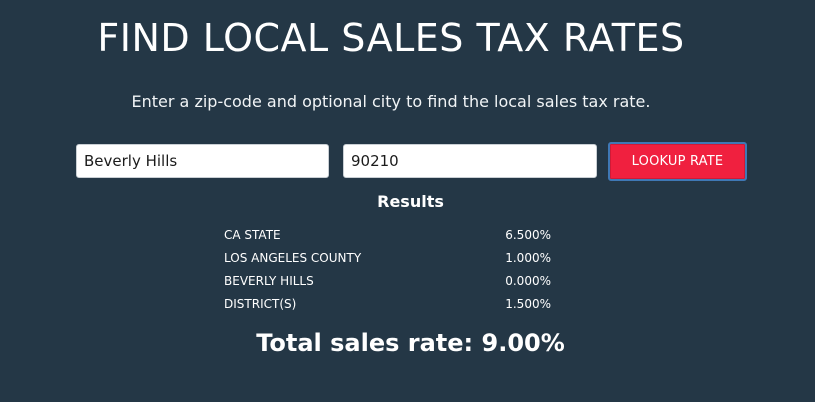 The width and height of the screenshot is (815, 402). I want to click on results-row-value: 6.500%, so click(528, 235).